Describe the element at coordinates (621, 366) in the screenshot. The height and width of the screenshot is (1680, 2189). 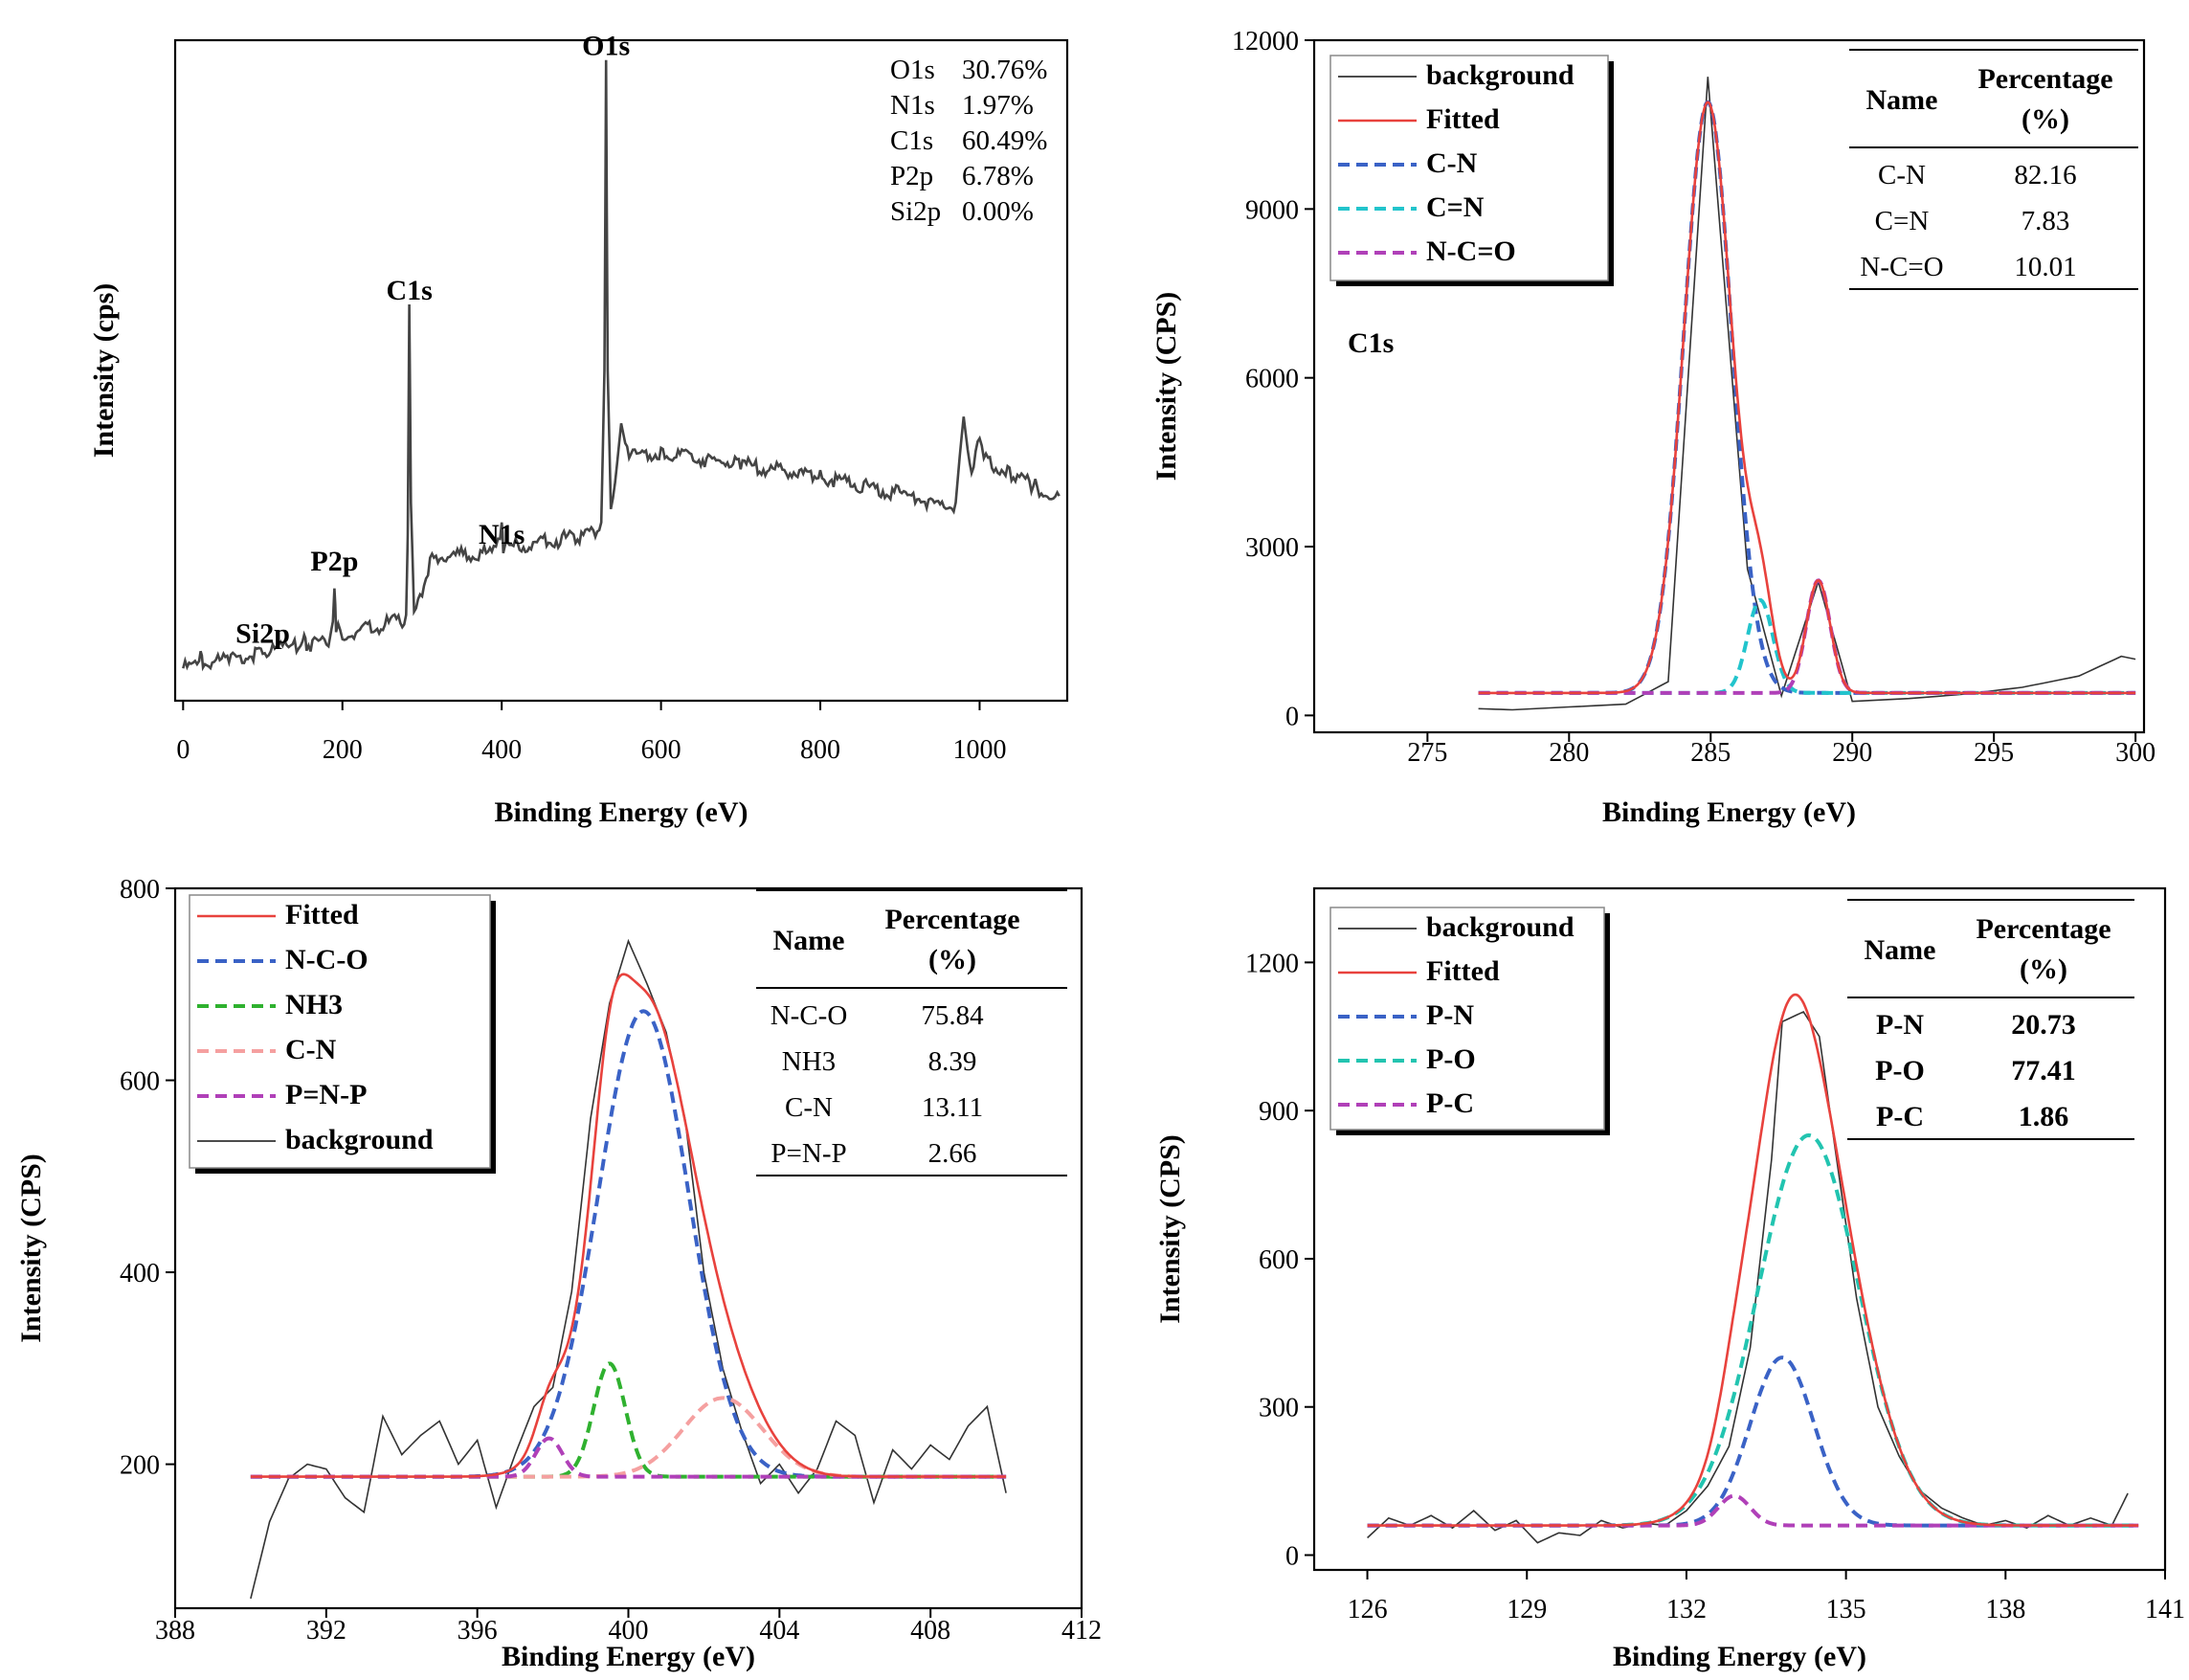
I see `survey-trace` at that location.